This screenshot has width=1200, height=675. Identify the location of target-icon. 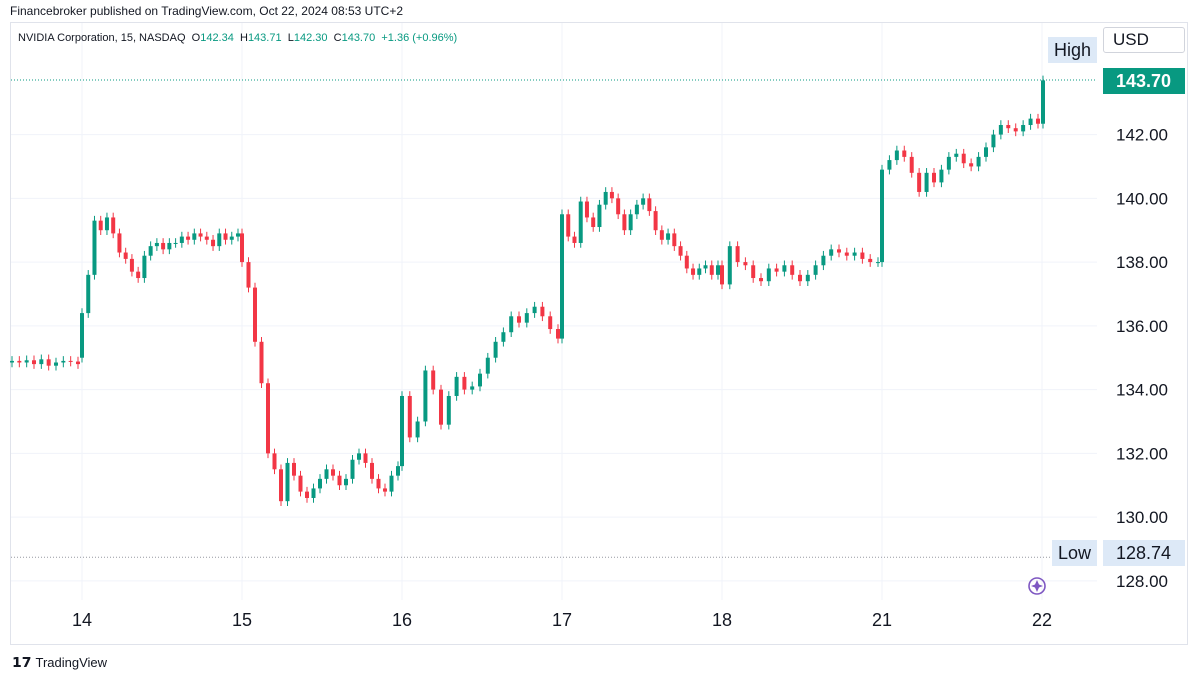
(1037, 586).